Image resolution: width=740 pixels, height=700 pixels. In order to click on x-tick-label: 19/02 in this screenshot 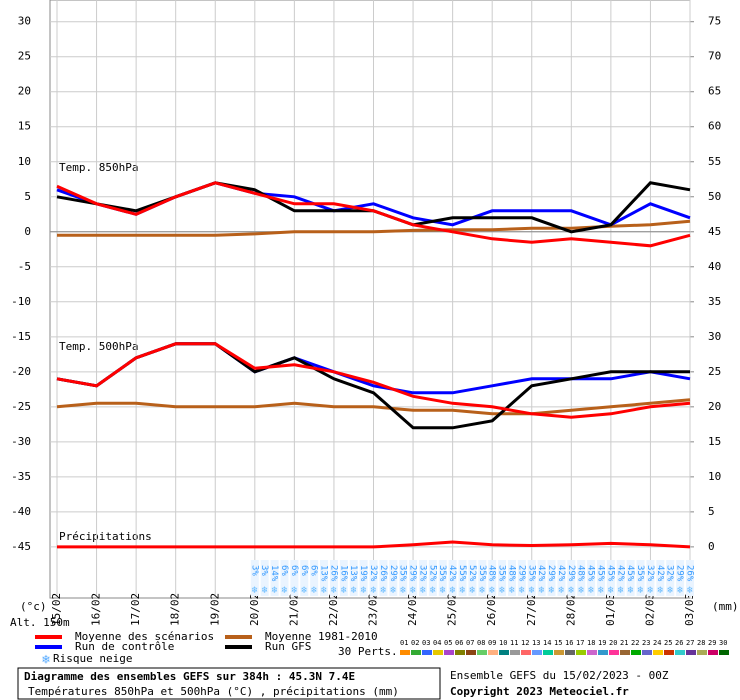, I will do `click(214, 609)`.